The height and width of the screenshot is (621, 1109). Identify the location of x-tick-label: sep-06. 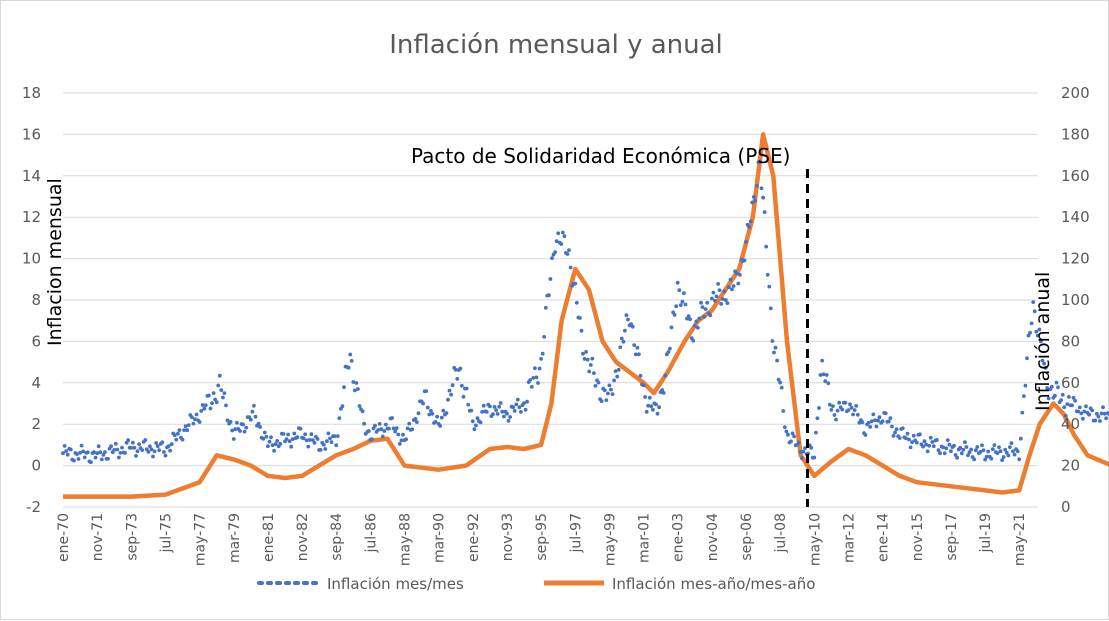
(747, 537).